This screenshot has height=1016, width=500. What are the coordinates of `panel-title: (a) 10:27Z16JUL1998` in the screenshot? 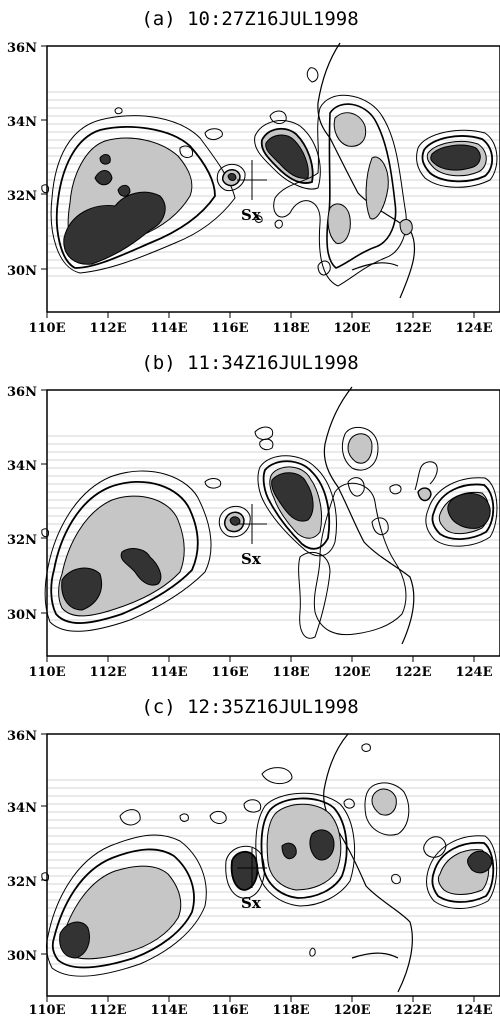 It's located at (250, 19).